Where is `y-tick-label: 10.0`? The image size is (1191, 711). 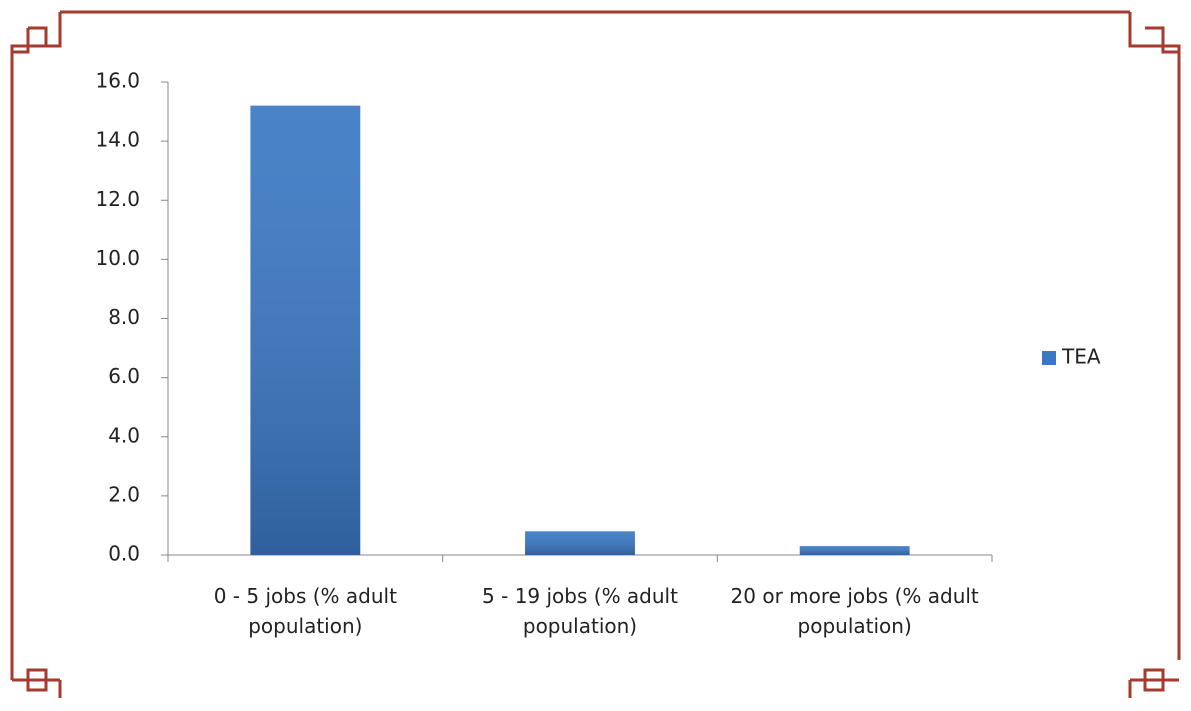
y-tick-label: 10.0 is located at coordinates (117, 258).